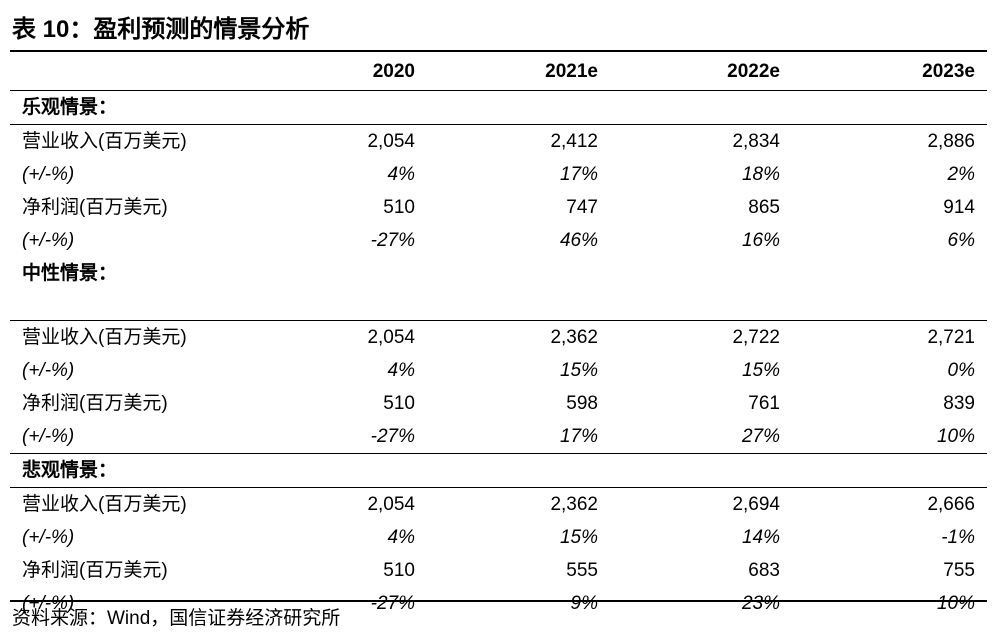  I want to click on cell-value: 46%, so click(578, 240).